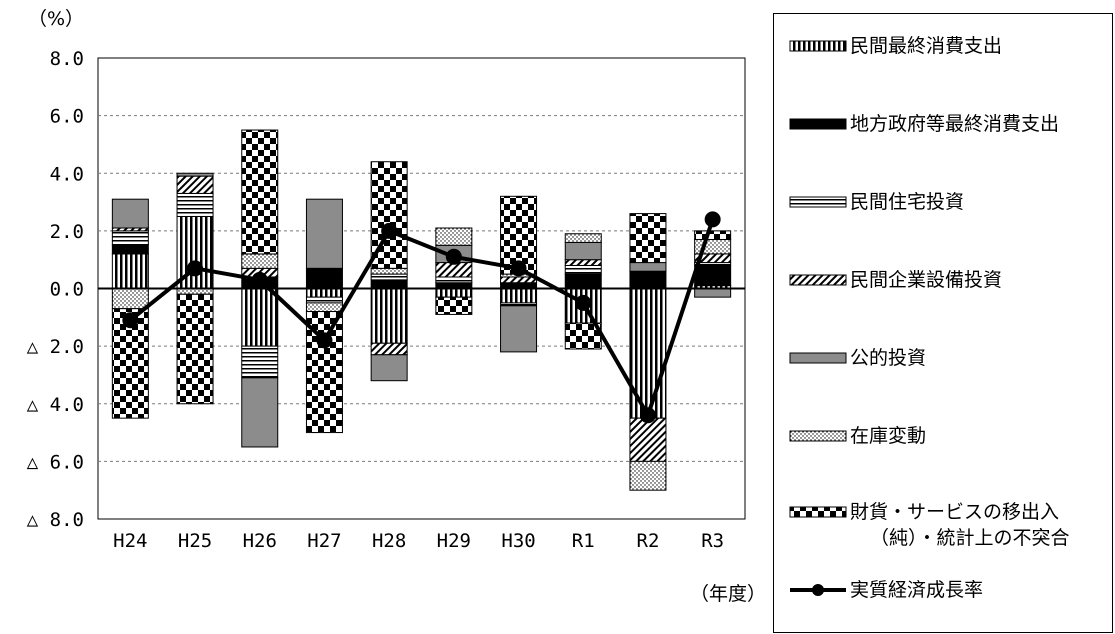  Describe the element at coordinates (67, 232) in the screenshot. I see `y-tick-label: 2.0` at that location.